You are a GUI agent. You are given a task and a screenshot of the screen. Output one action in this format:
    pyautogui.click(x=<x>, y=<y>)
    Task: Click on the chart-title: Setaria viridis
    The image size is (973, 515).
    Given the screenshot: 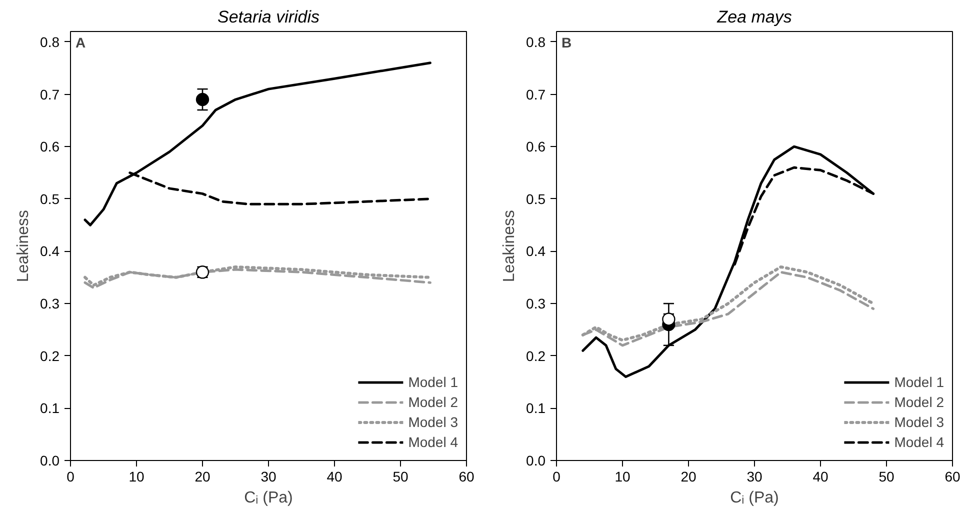 What is the action you would take?
    pyautogui.click(x=268, y=17)
    